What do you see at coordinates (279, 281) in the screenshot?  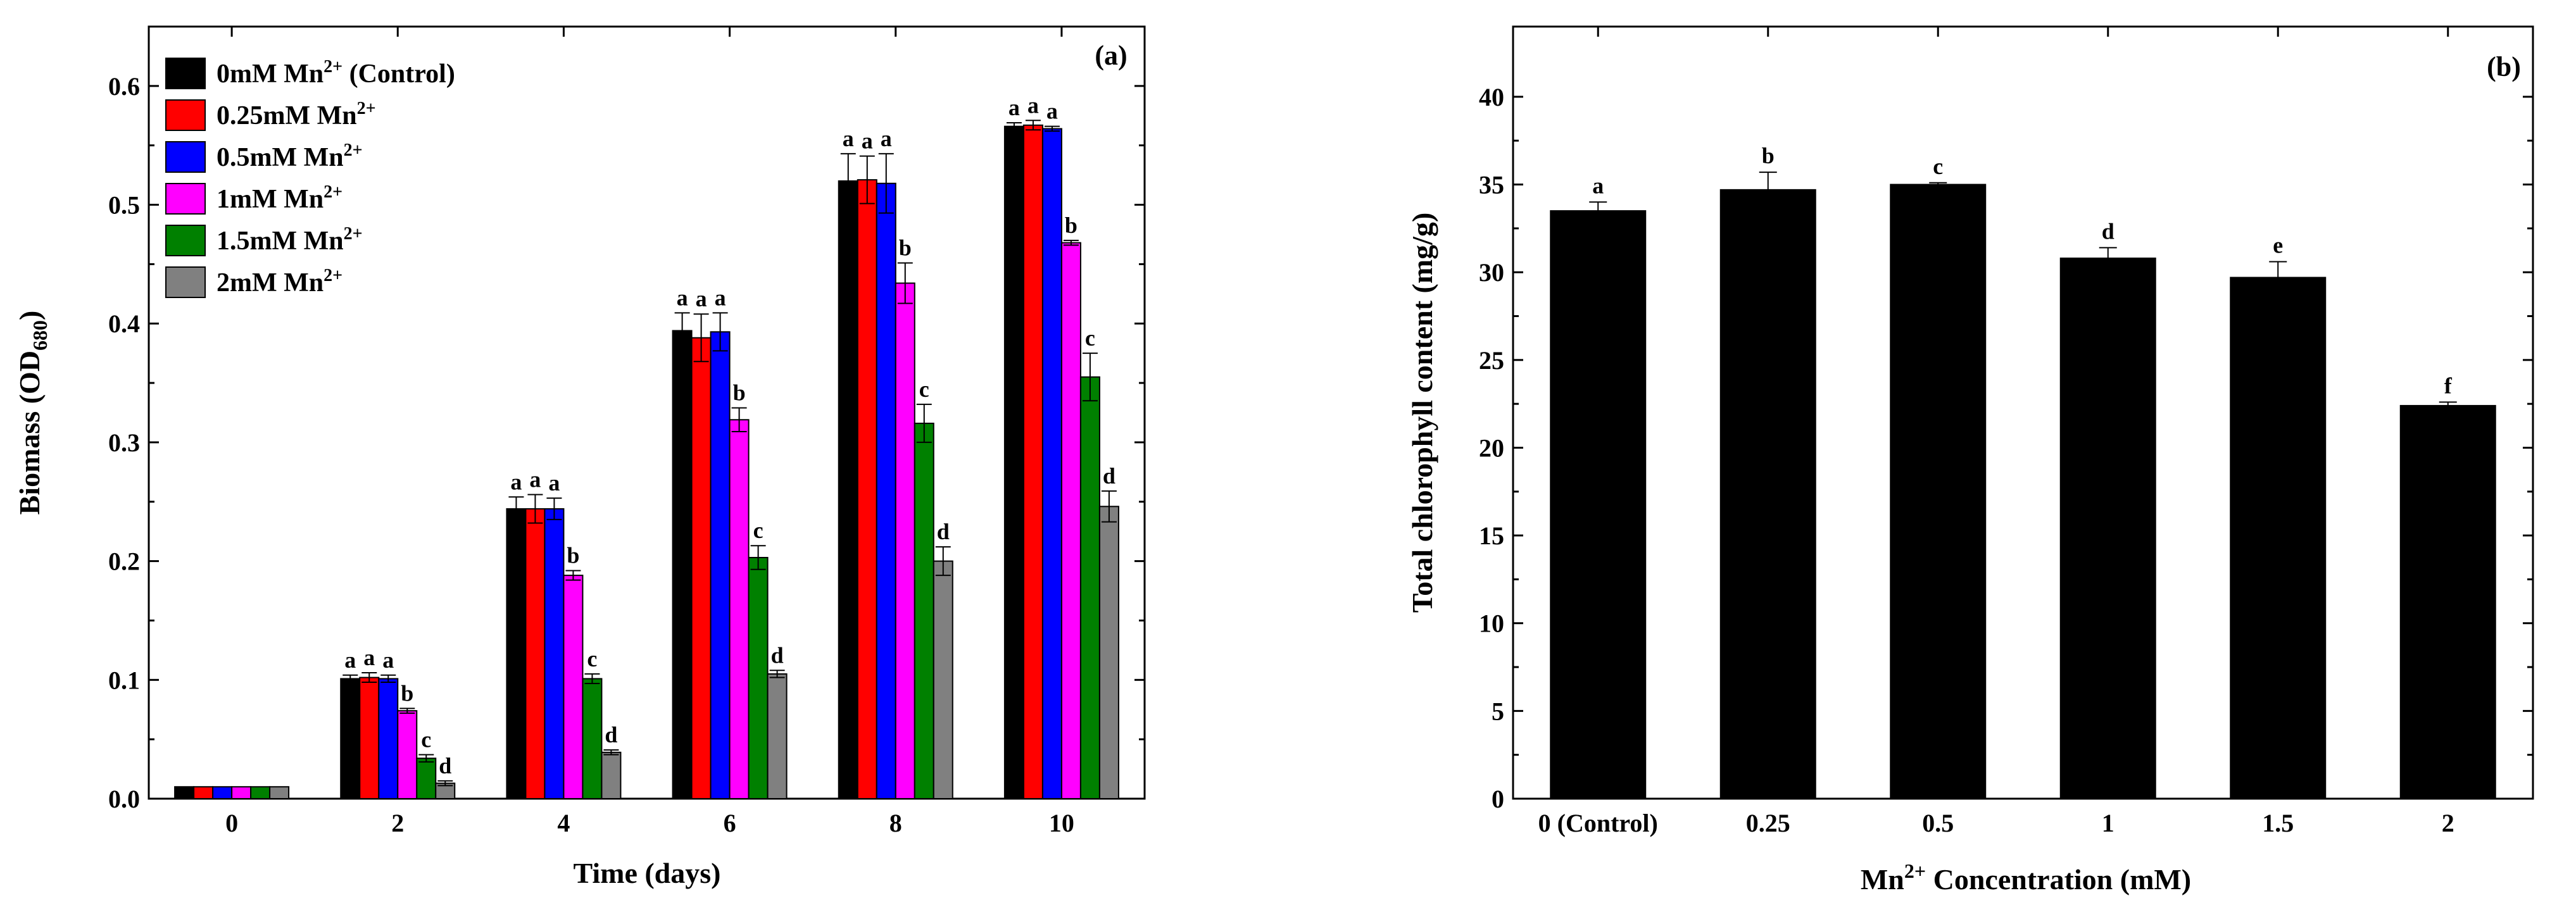 I see `legend-entry: 2mM Mn2+` at bounding box center [279, 281].